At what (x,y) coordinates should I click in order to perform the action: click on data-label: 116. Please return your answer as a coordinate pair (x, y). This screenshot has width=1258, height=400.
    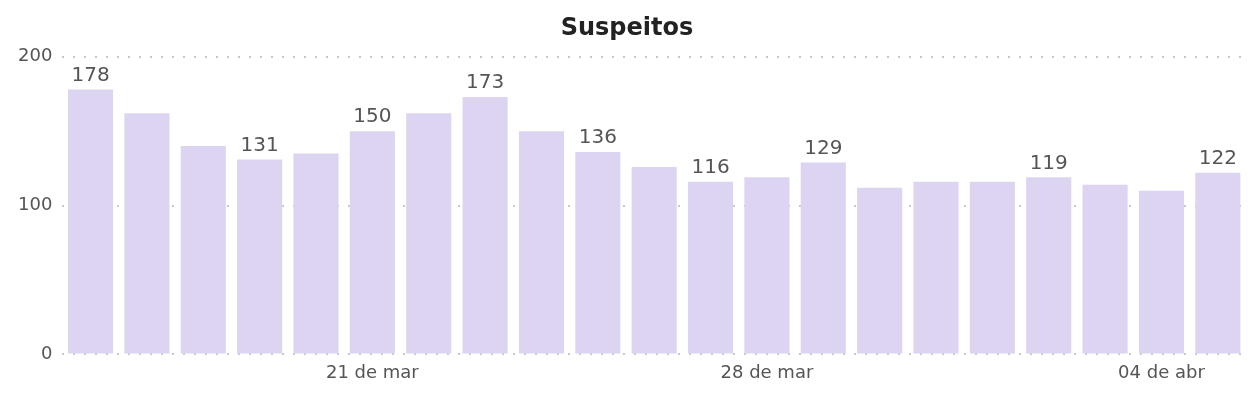
    Looking at the image, I should click on (710, 166).